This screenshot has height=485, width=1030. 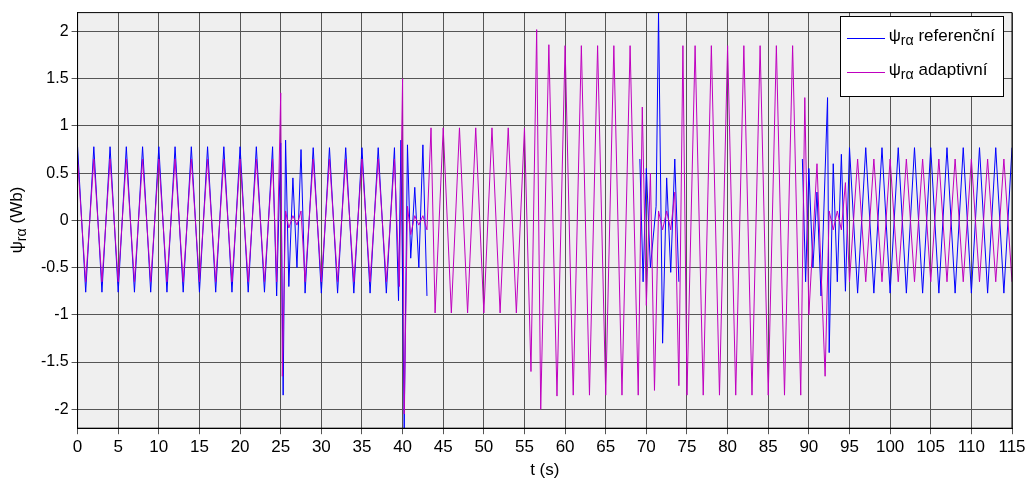 I want to click on y-tick-label: 2, so click(x=64, y=30).